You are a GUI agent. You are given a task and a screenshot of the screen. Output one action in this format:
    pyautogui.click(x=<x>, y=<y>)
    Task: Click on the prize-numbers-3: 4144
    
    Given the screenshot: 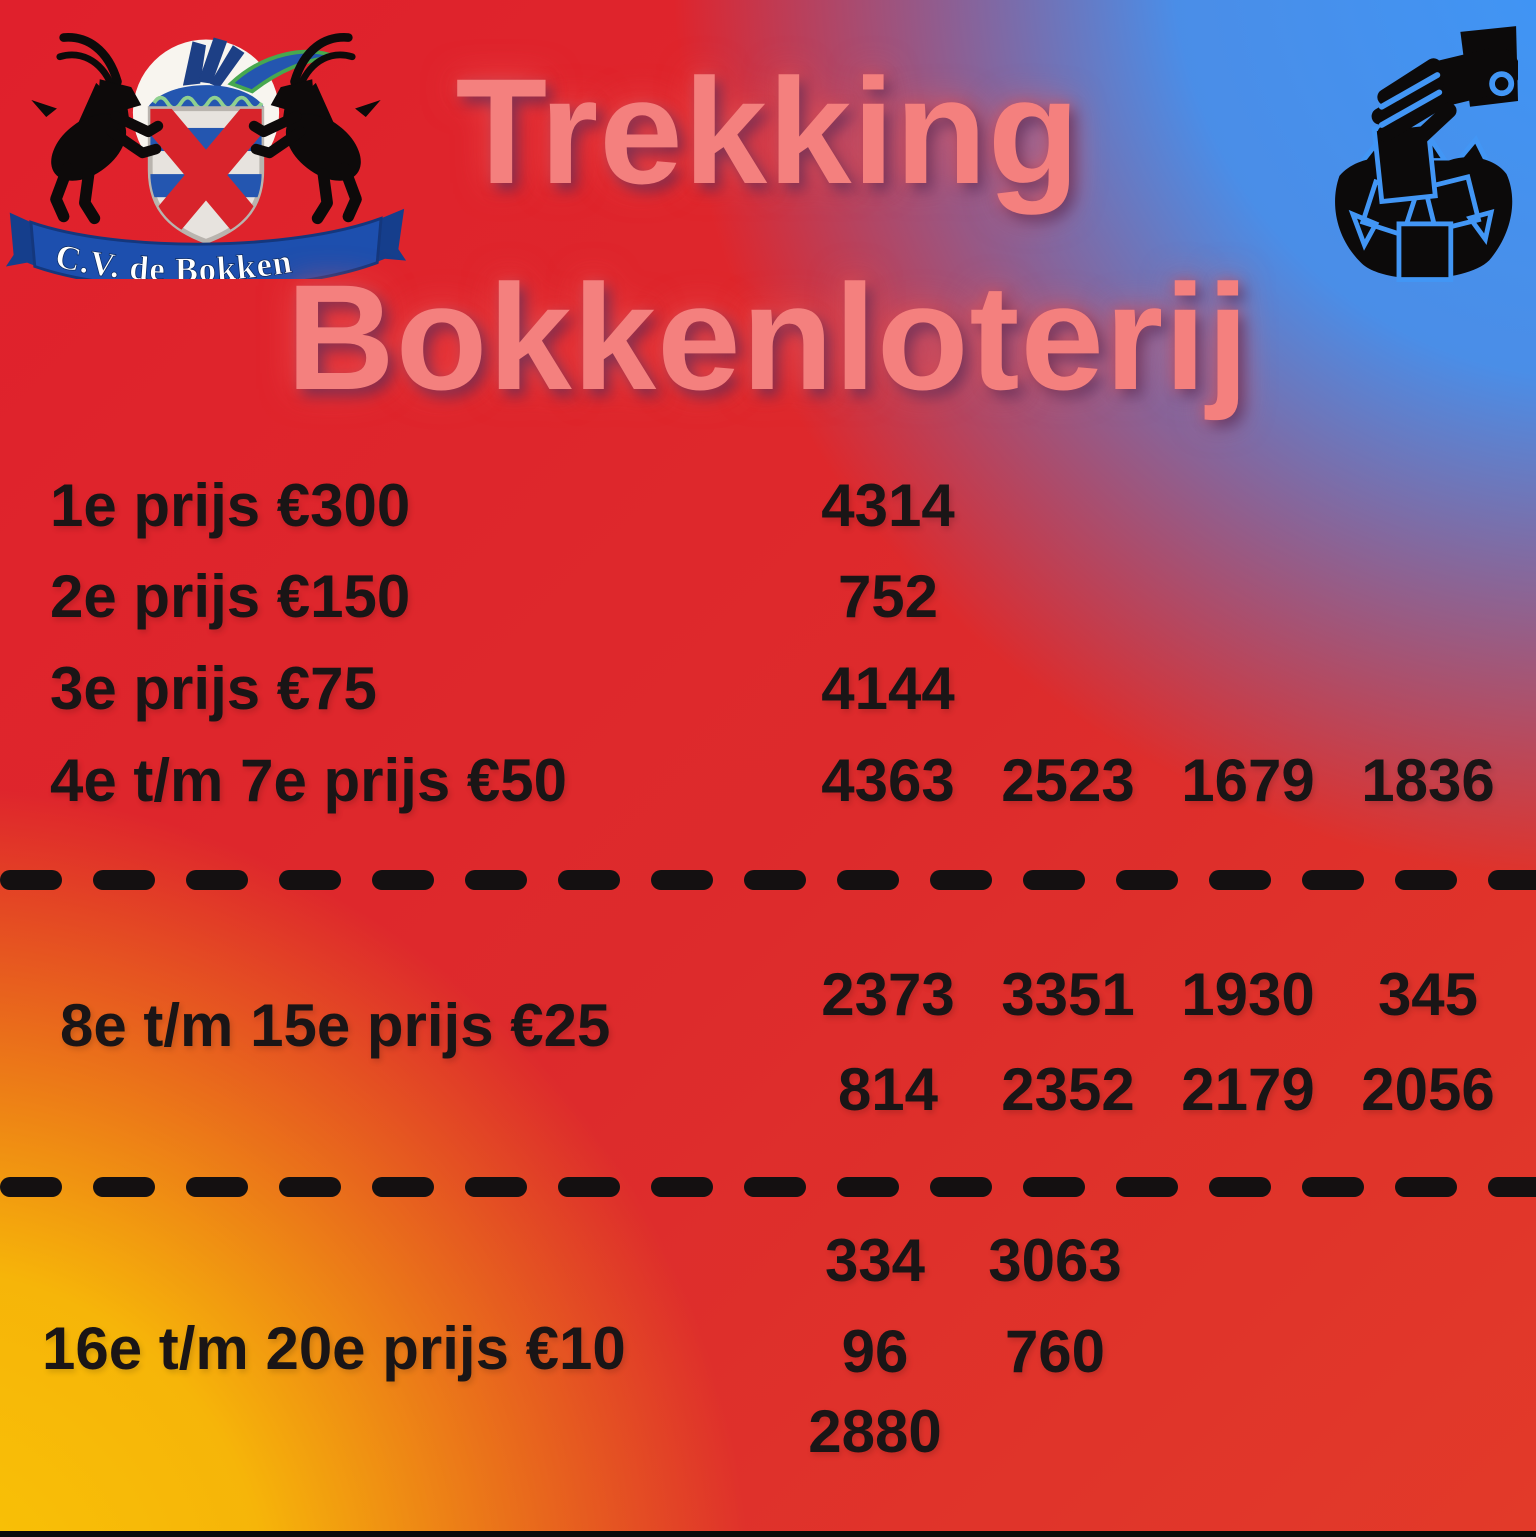 What is the action you would take?
    pyautogui.click(x=888, y=689)
    